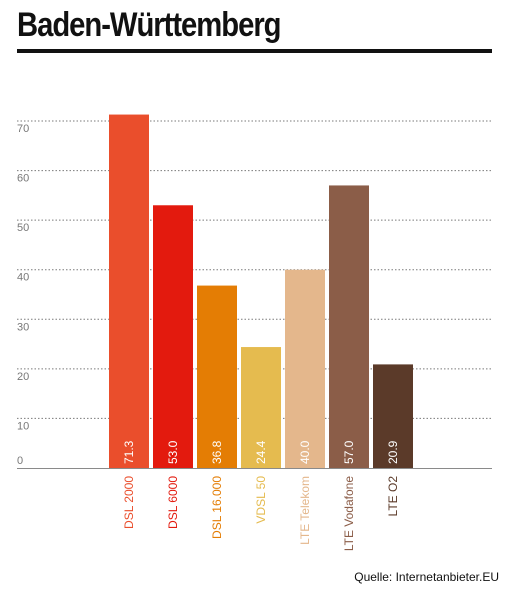  I want to click on x-category-label: DSL 16.000, so click(217, 507).